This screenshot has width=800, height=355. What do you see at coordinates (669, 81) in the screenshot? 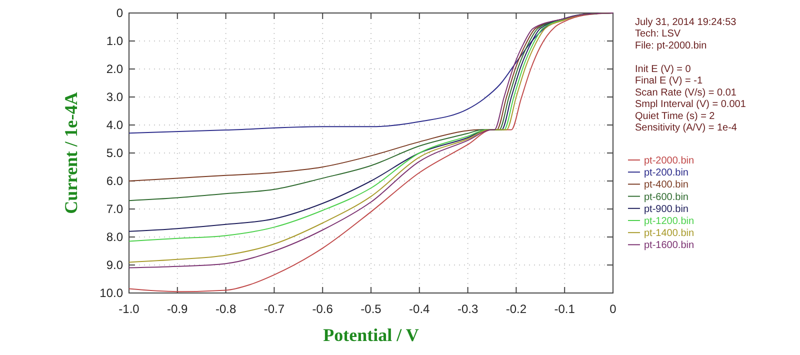
I see `text: Final E (V) = -1` at bounding box center [669, 81].